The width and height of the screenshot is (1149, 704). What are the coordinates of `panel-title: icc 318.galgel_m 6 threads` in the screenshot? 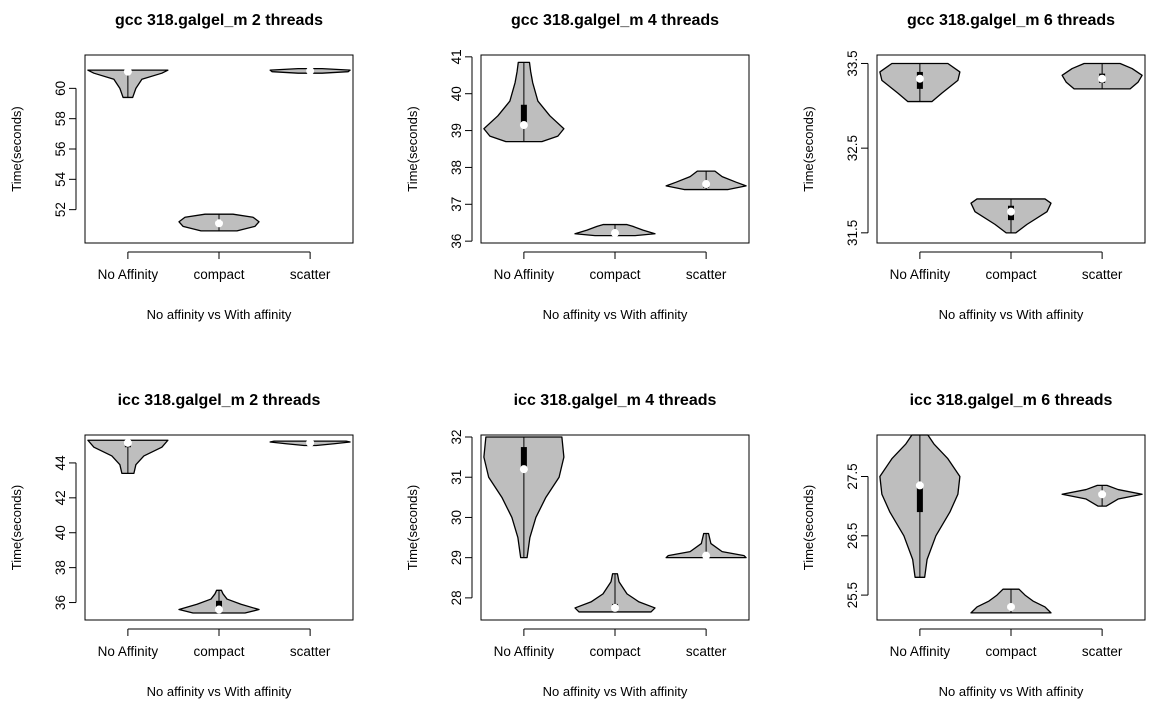 It's located at (1011, 400).